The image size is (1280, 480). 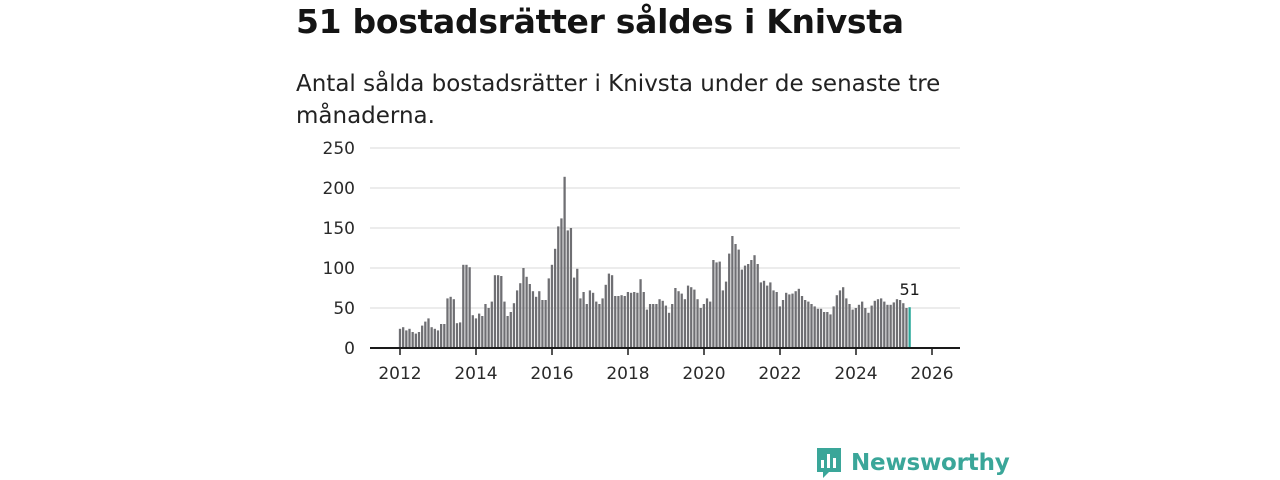 What do you see at coordinates (703, 374) in the screenshot?
I see `x-tick-label: 2020` at bounding box center [703, 374].